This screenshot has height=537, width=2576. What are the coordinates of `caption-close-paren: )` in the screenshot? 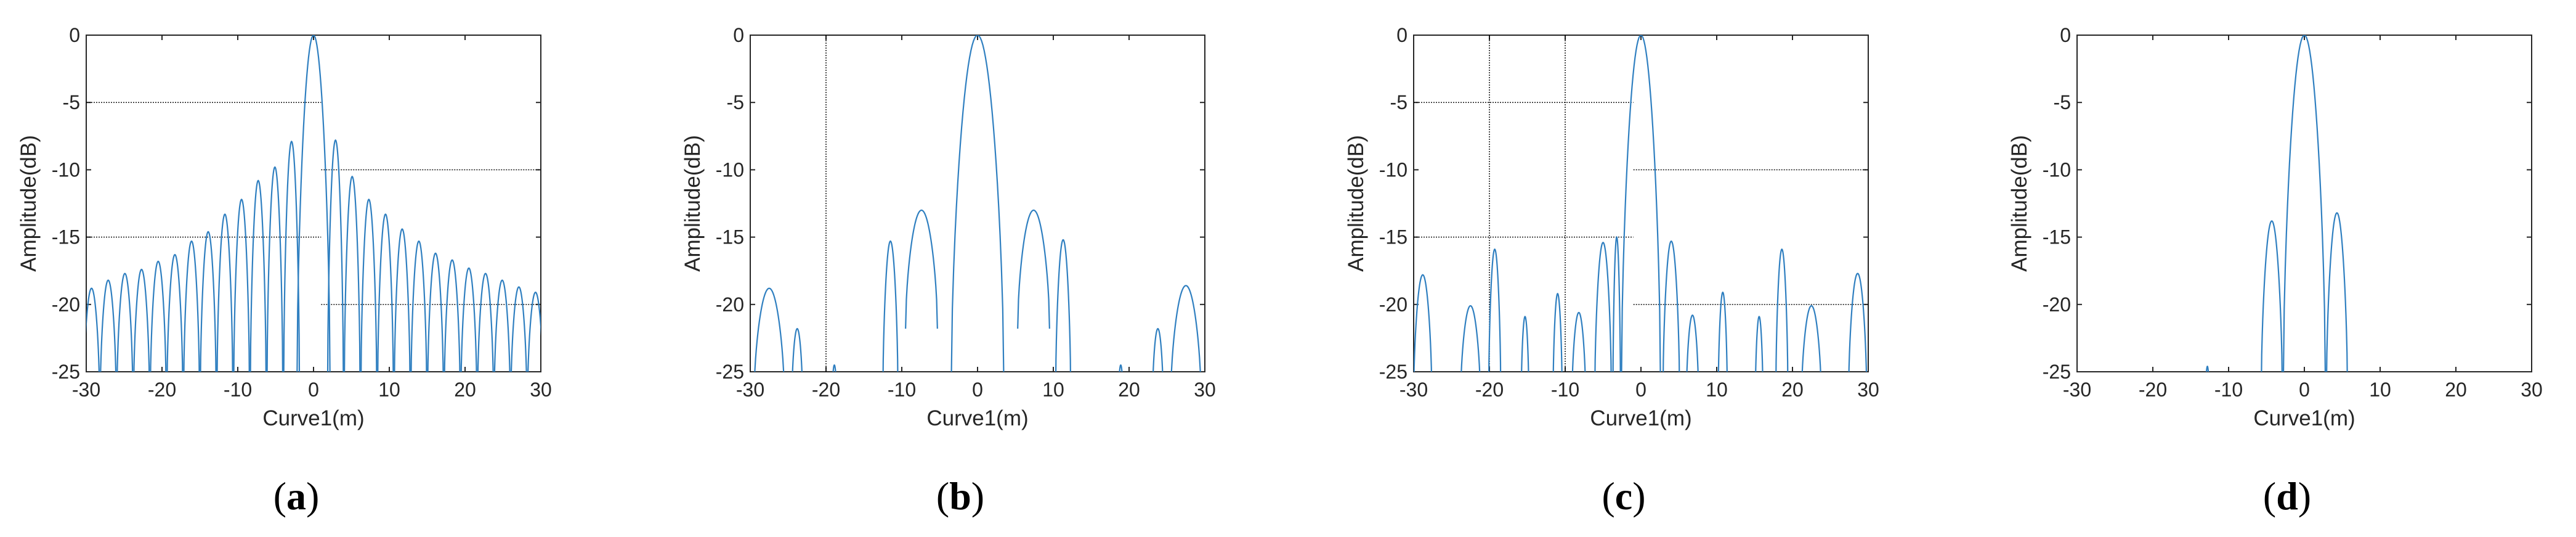 It's located at (977, 496).